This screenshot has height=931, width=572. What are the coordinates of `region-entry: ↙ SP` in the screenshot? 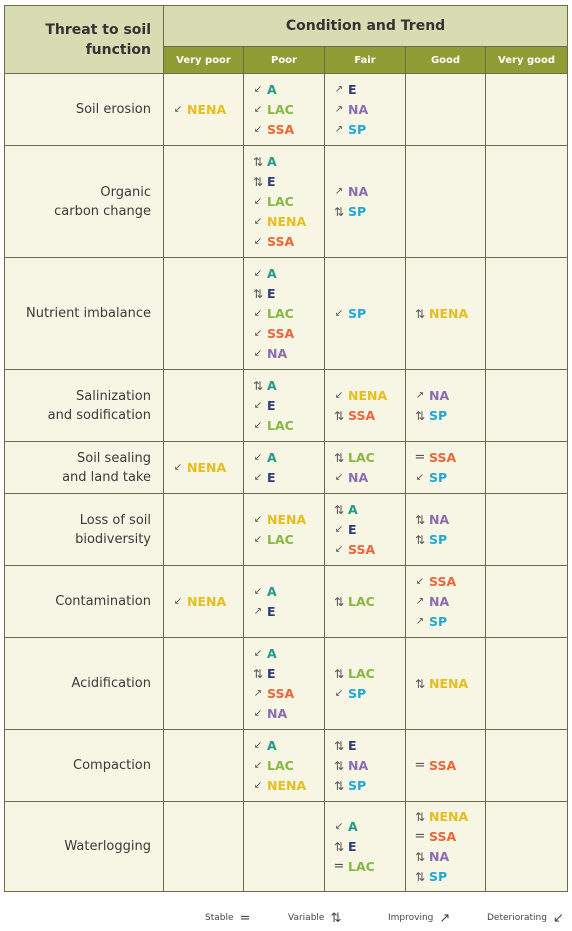 It's located at (449, 478).